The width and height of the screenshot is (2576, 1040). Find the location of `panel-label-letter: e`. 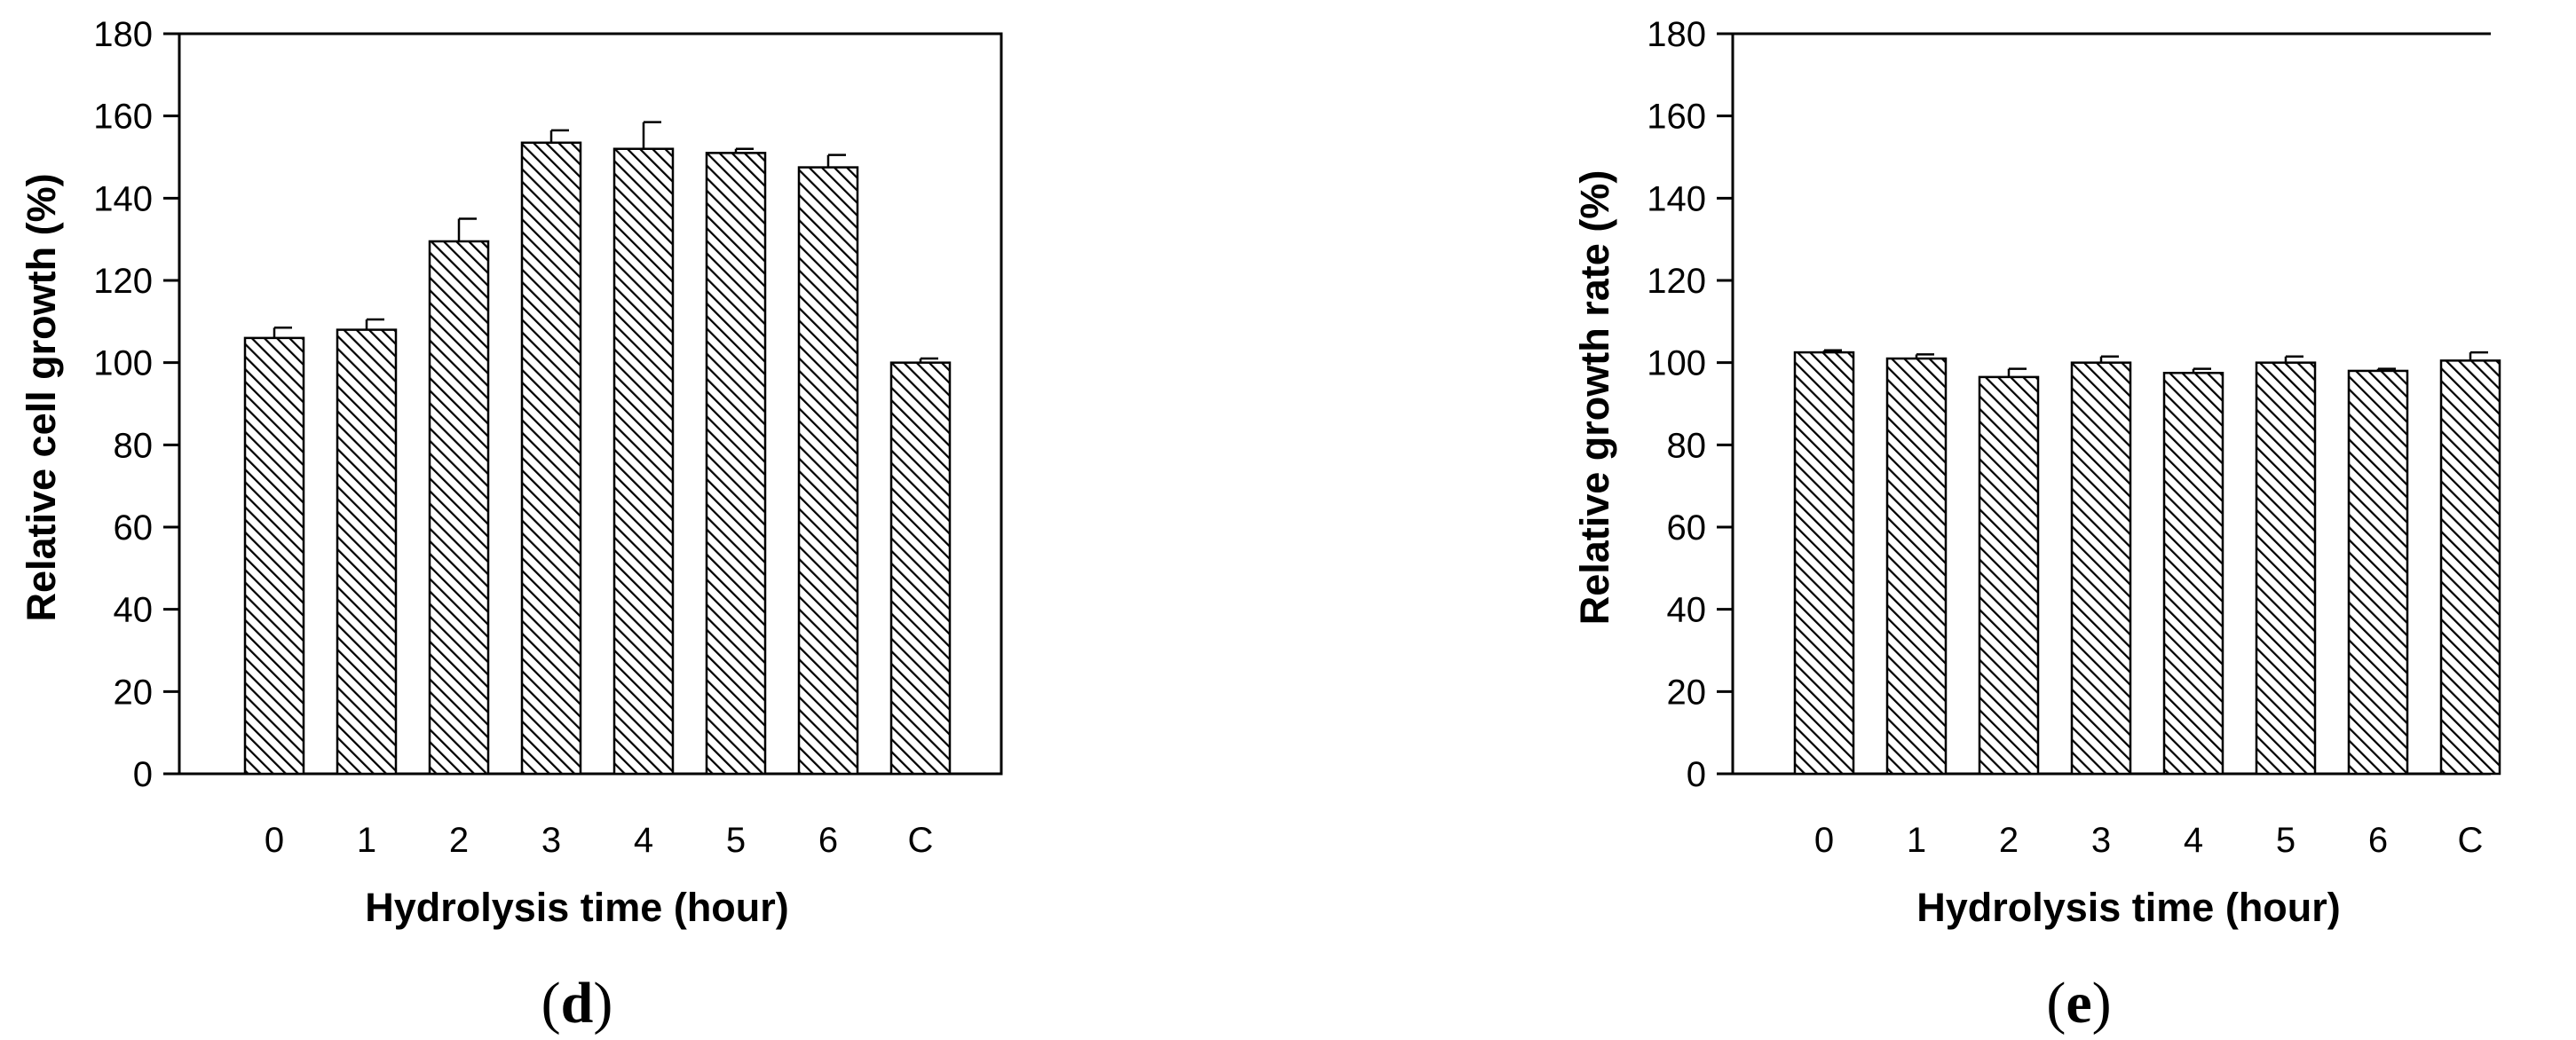

panel-label-letter: e is located at coordinates (2078, 1003).